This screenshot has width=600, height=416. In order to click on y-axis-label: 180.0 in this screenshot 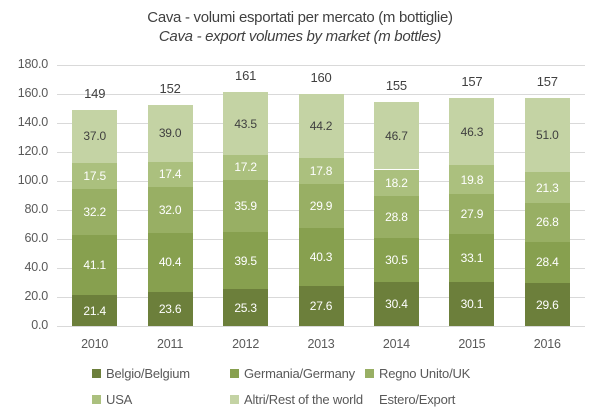, I will do `click(32, 64)`.